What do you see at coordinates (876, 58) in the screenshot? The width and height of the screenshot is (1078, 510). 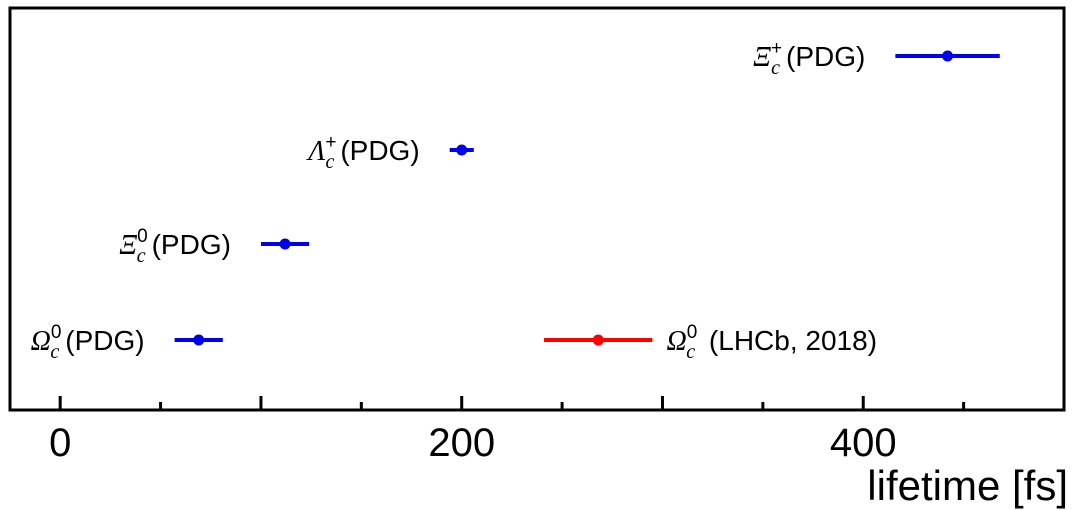 I see `data-point: Ξ+ c (PDG)` at bounding box center [876, 58].